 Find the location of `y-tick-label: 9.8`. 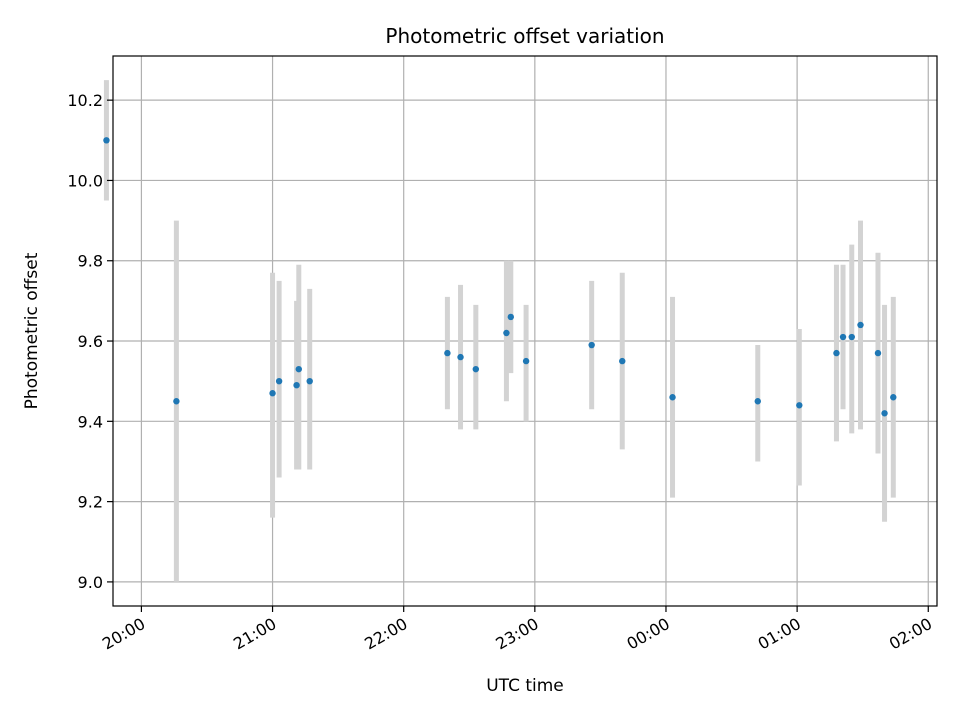

y-tick-label: 9.8 is located at coordinates (90, 261).